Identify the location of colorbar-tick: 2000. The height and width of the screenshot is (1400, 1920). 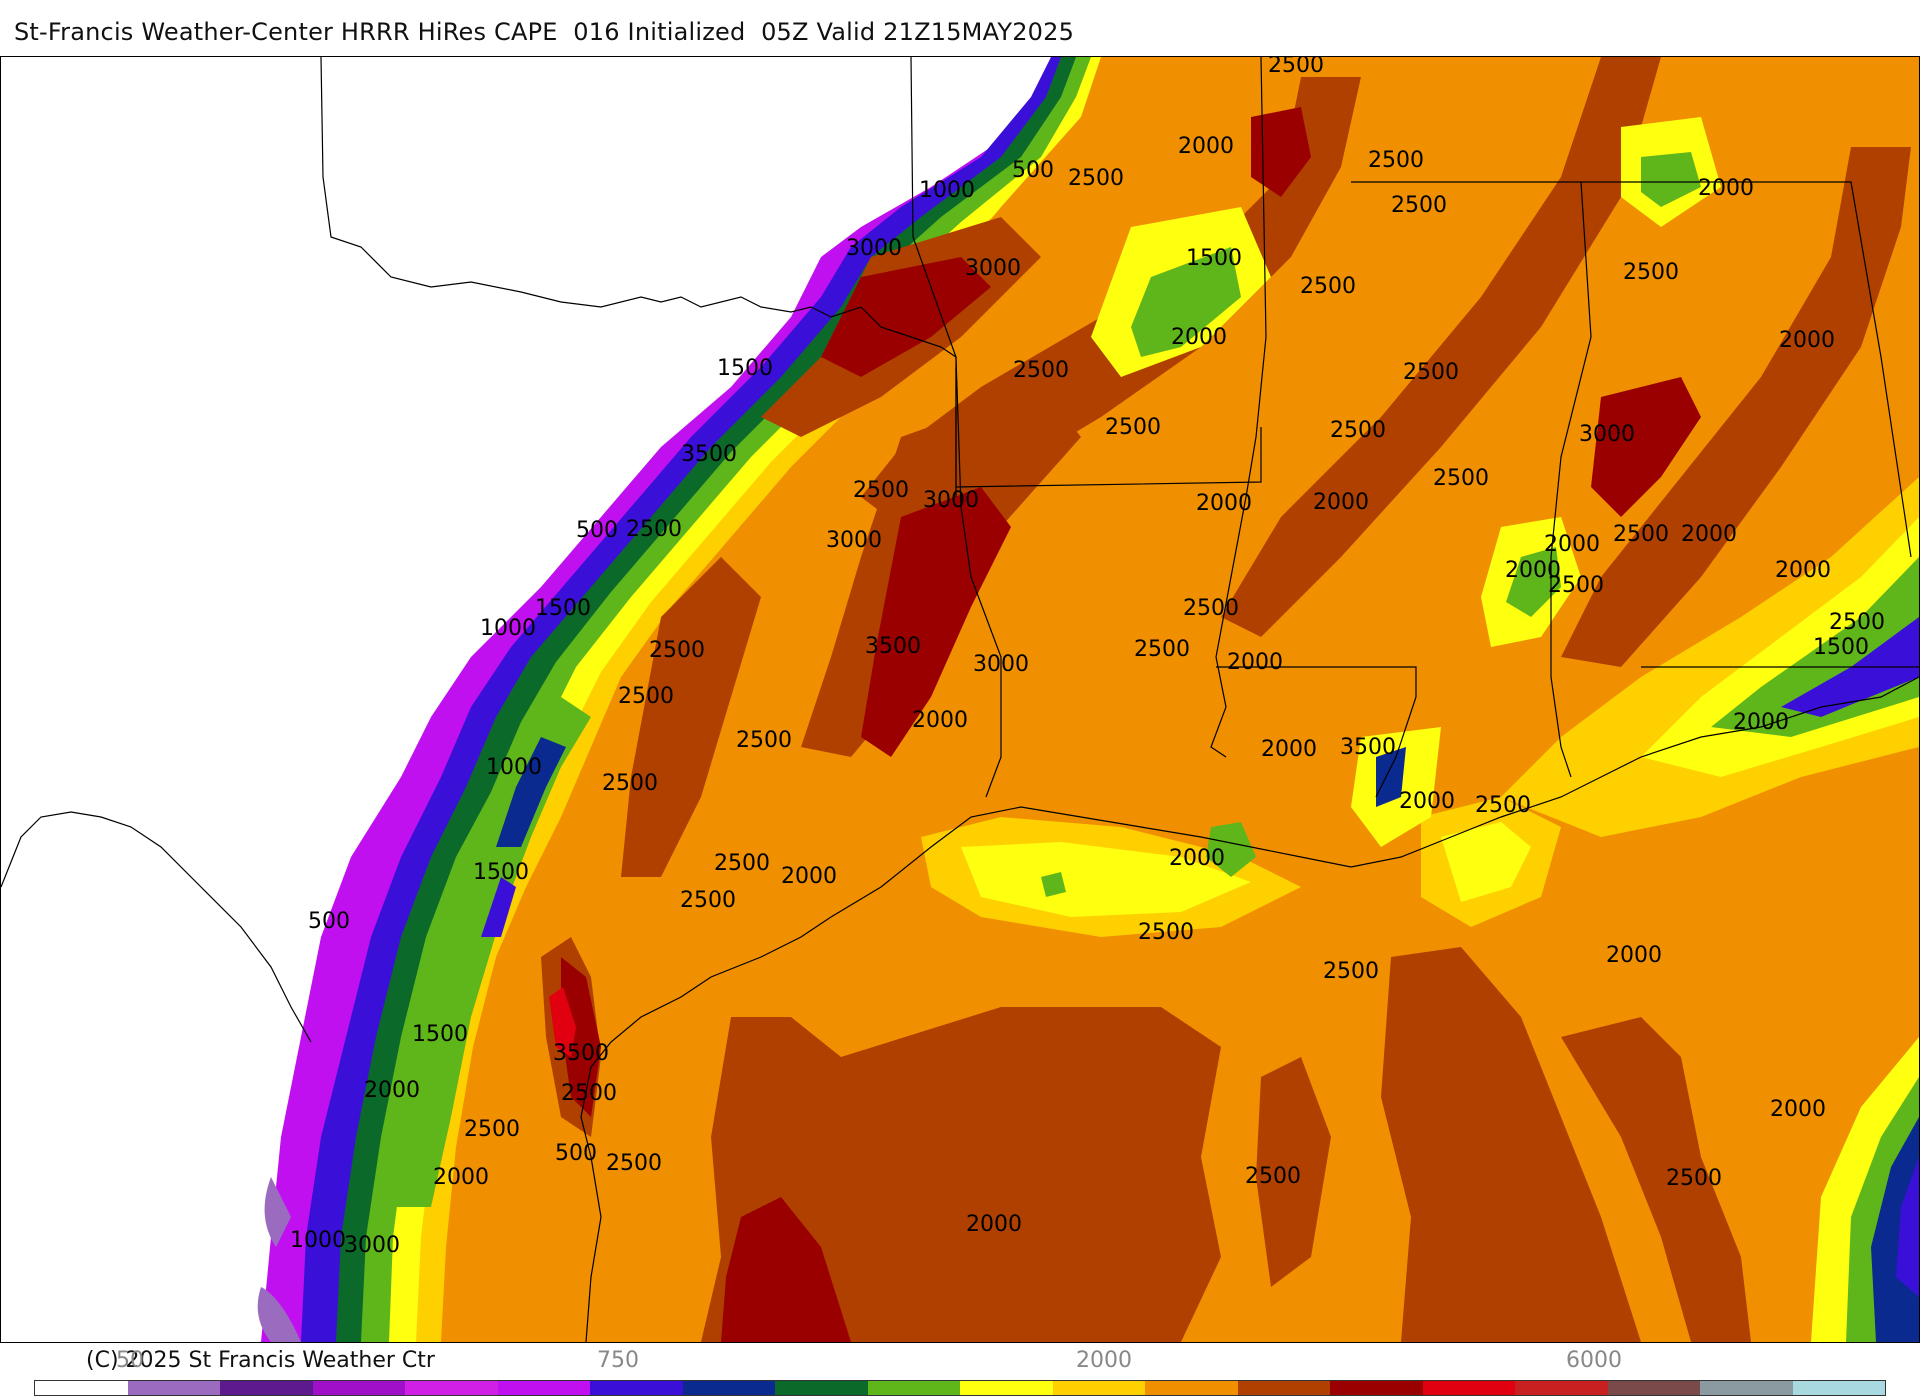
(1104, 1360).